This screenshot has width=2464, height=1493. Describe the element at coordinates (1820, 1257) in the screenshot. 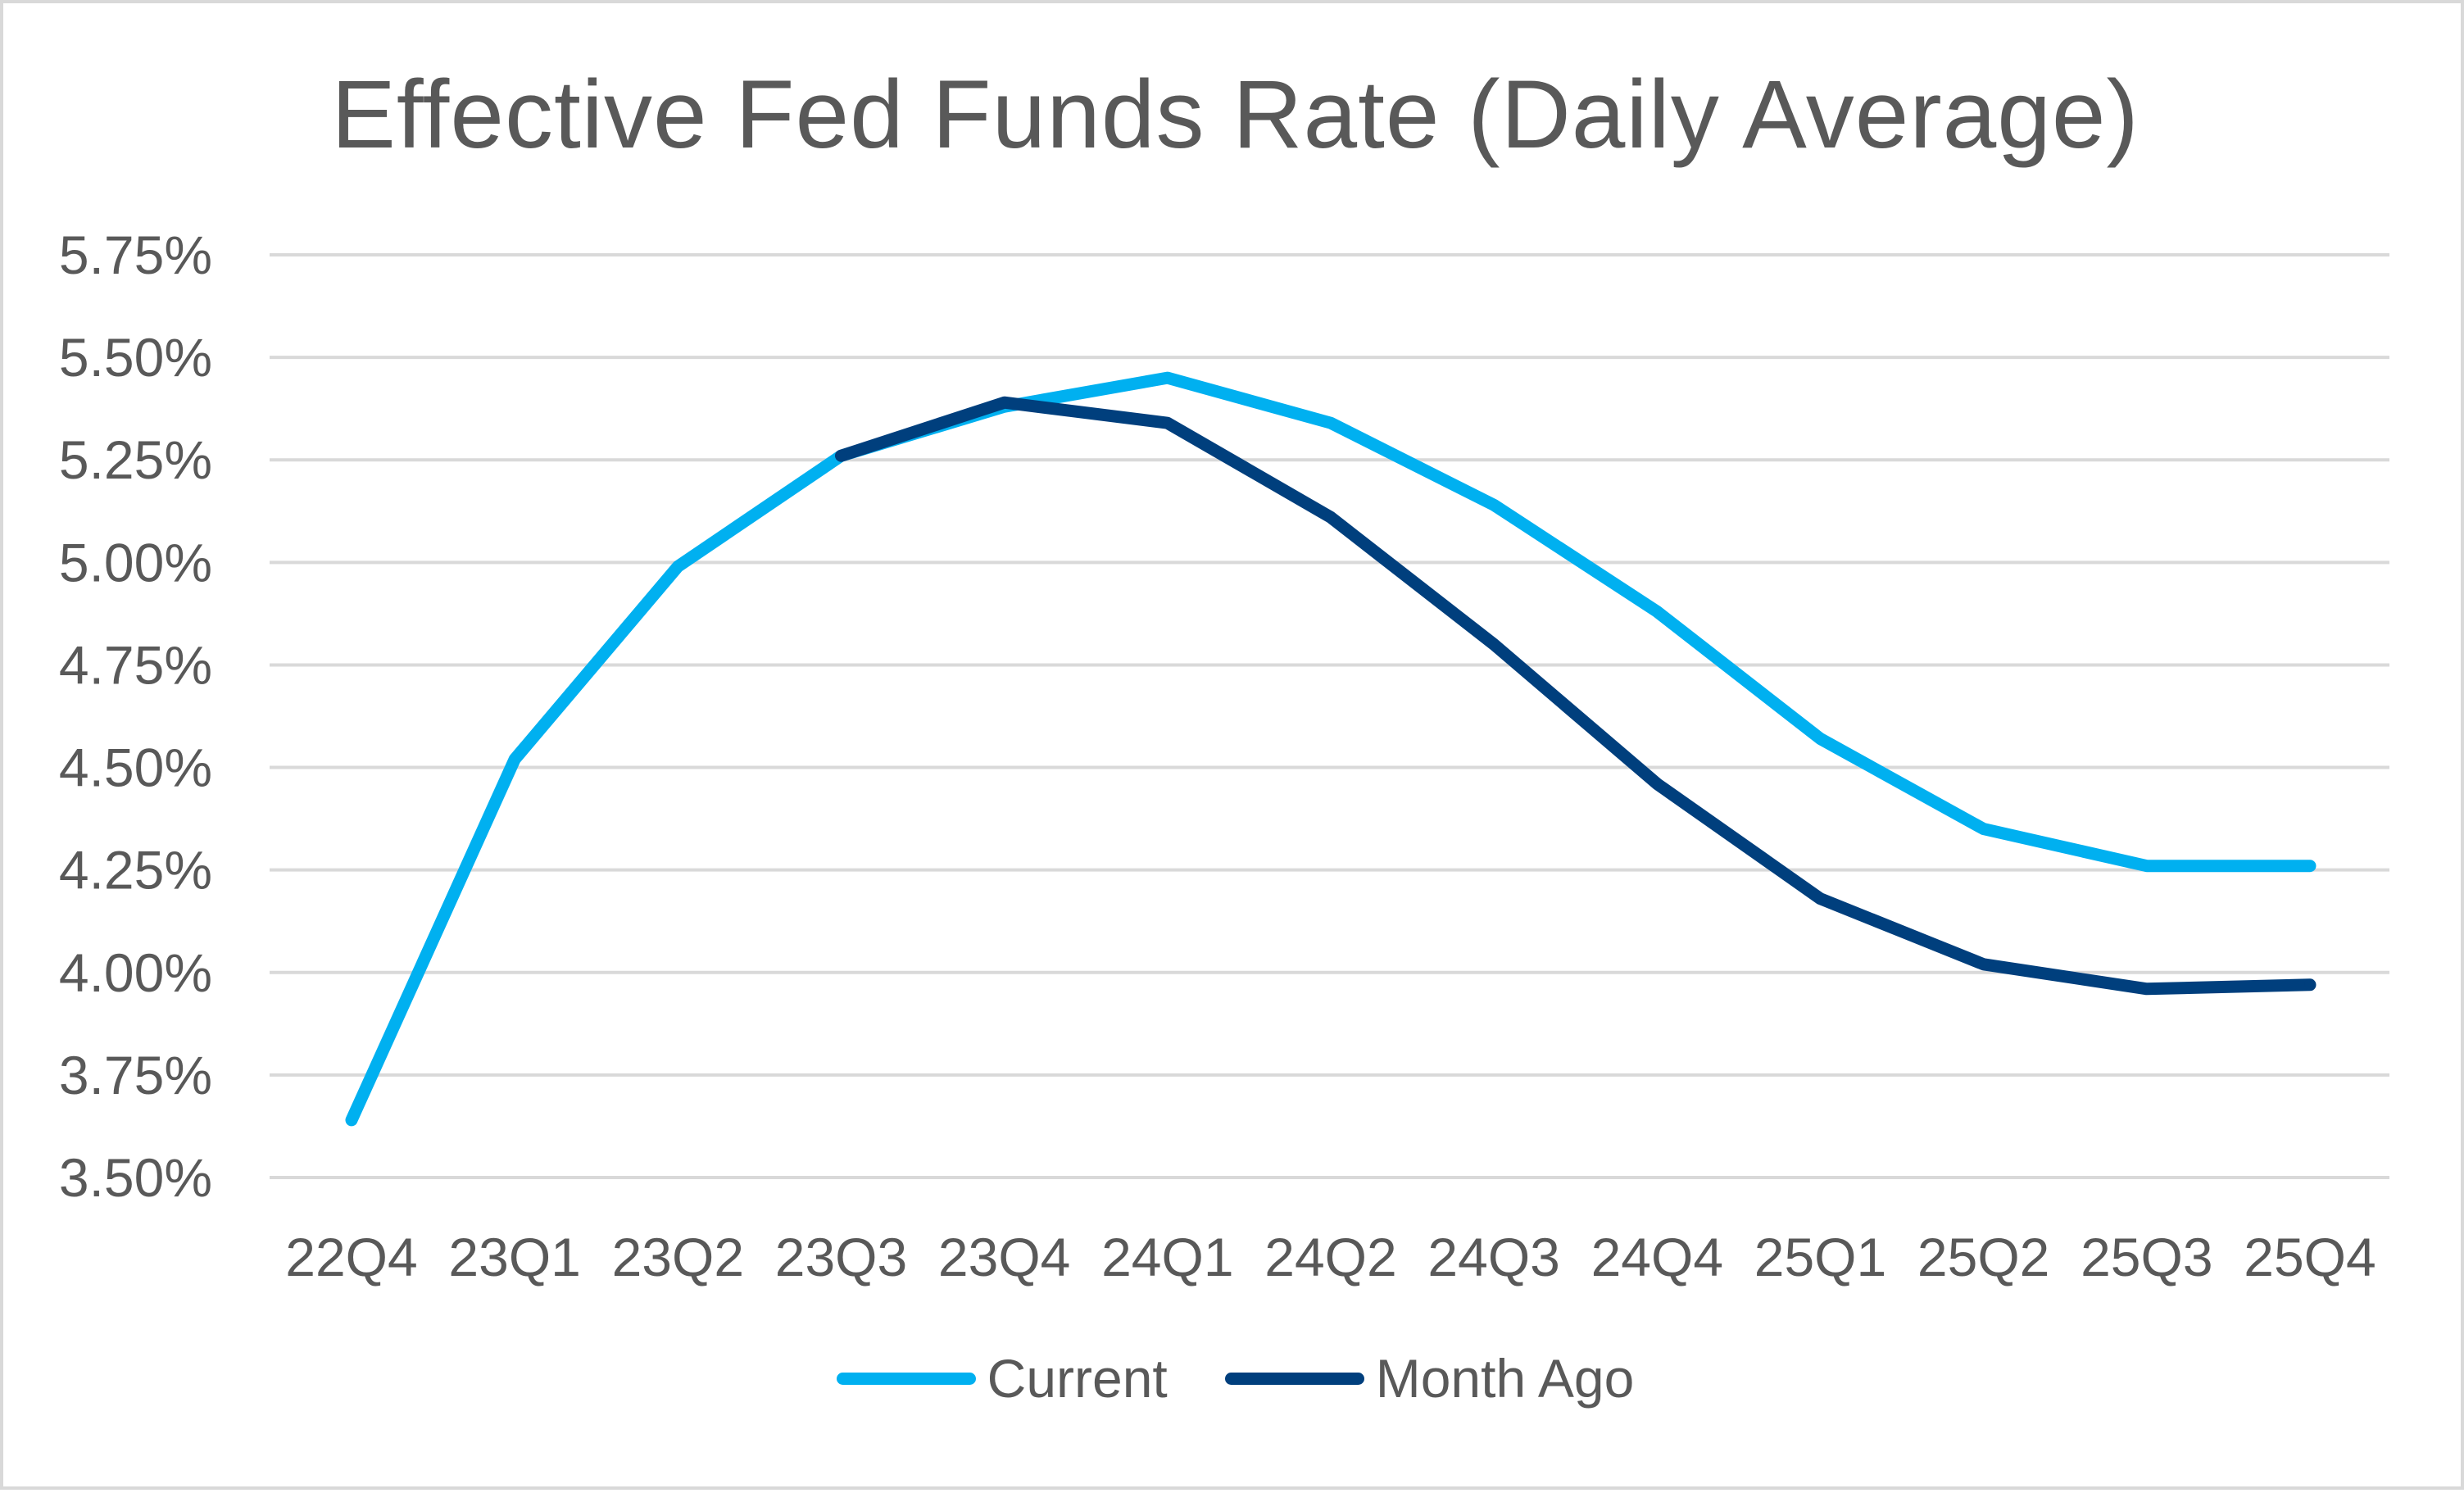

I see `x-tick-label: 25Q1` at that location.